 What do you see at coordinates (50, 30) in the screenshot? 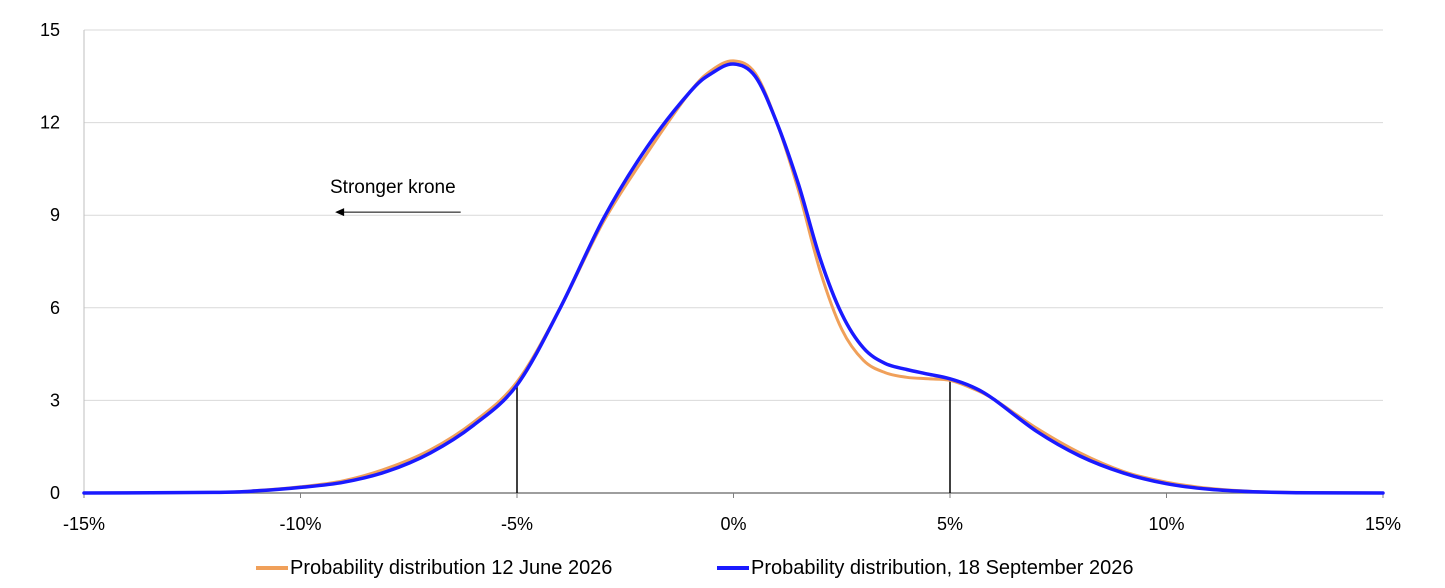
I see `y-tick-label: 15` at bounding box center [50, 30].